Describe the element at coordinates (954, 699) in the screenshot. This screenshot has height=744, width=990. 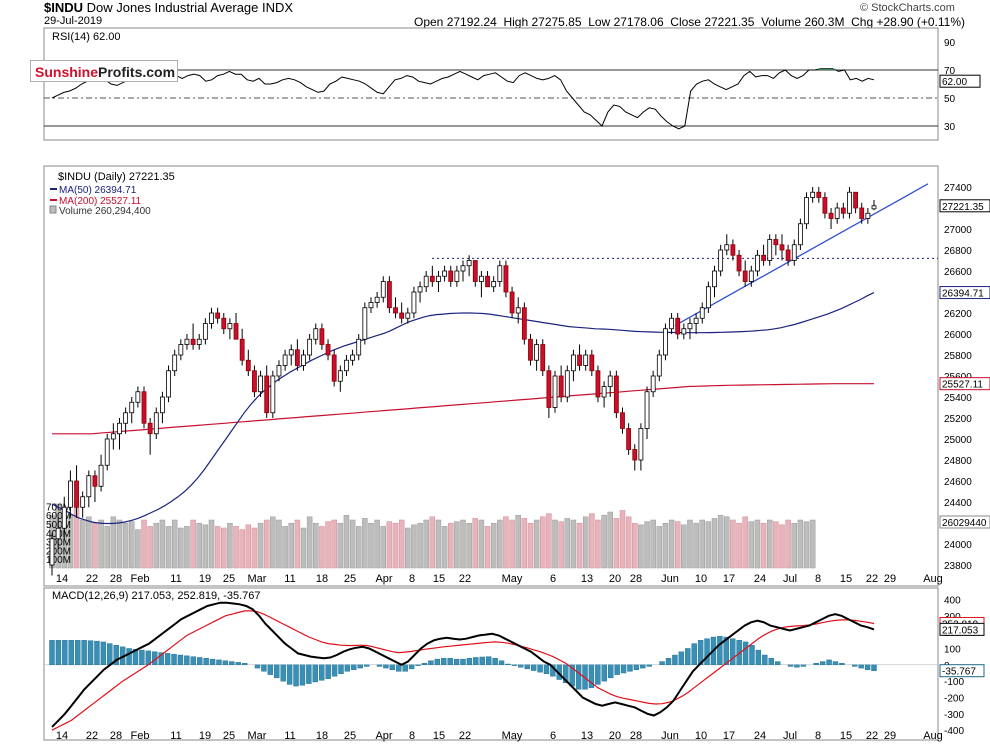
I see `macd-tick-label: -200` at that location.